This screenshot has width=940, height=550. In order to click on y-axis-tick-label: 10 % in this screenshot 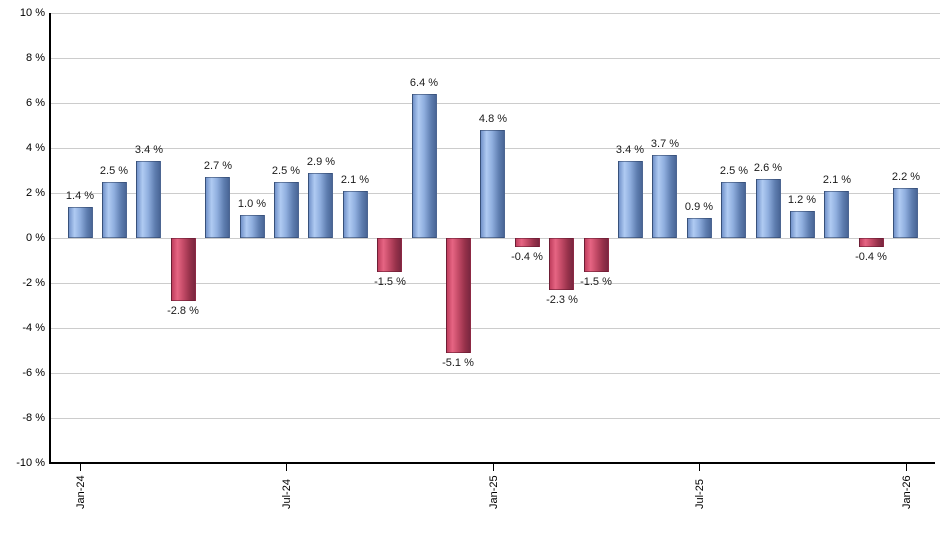, I will do `click(32, 13)`.